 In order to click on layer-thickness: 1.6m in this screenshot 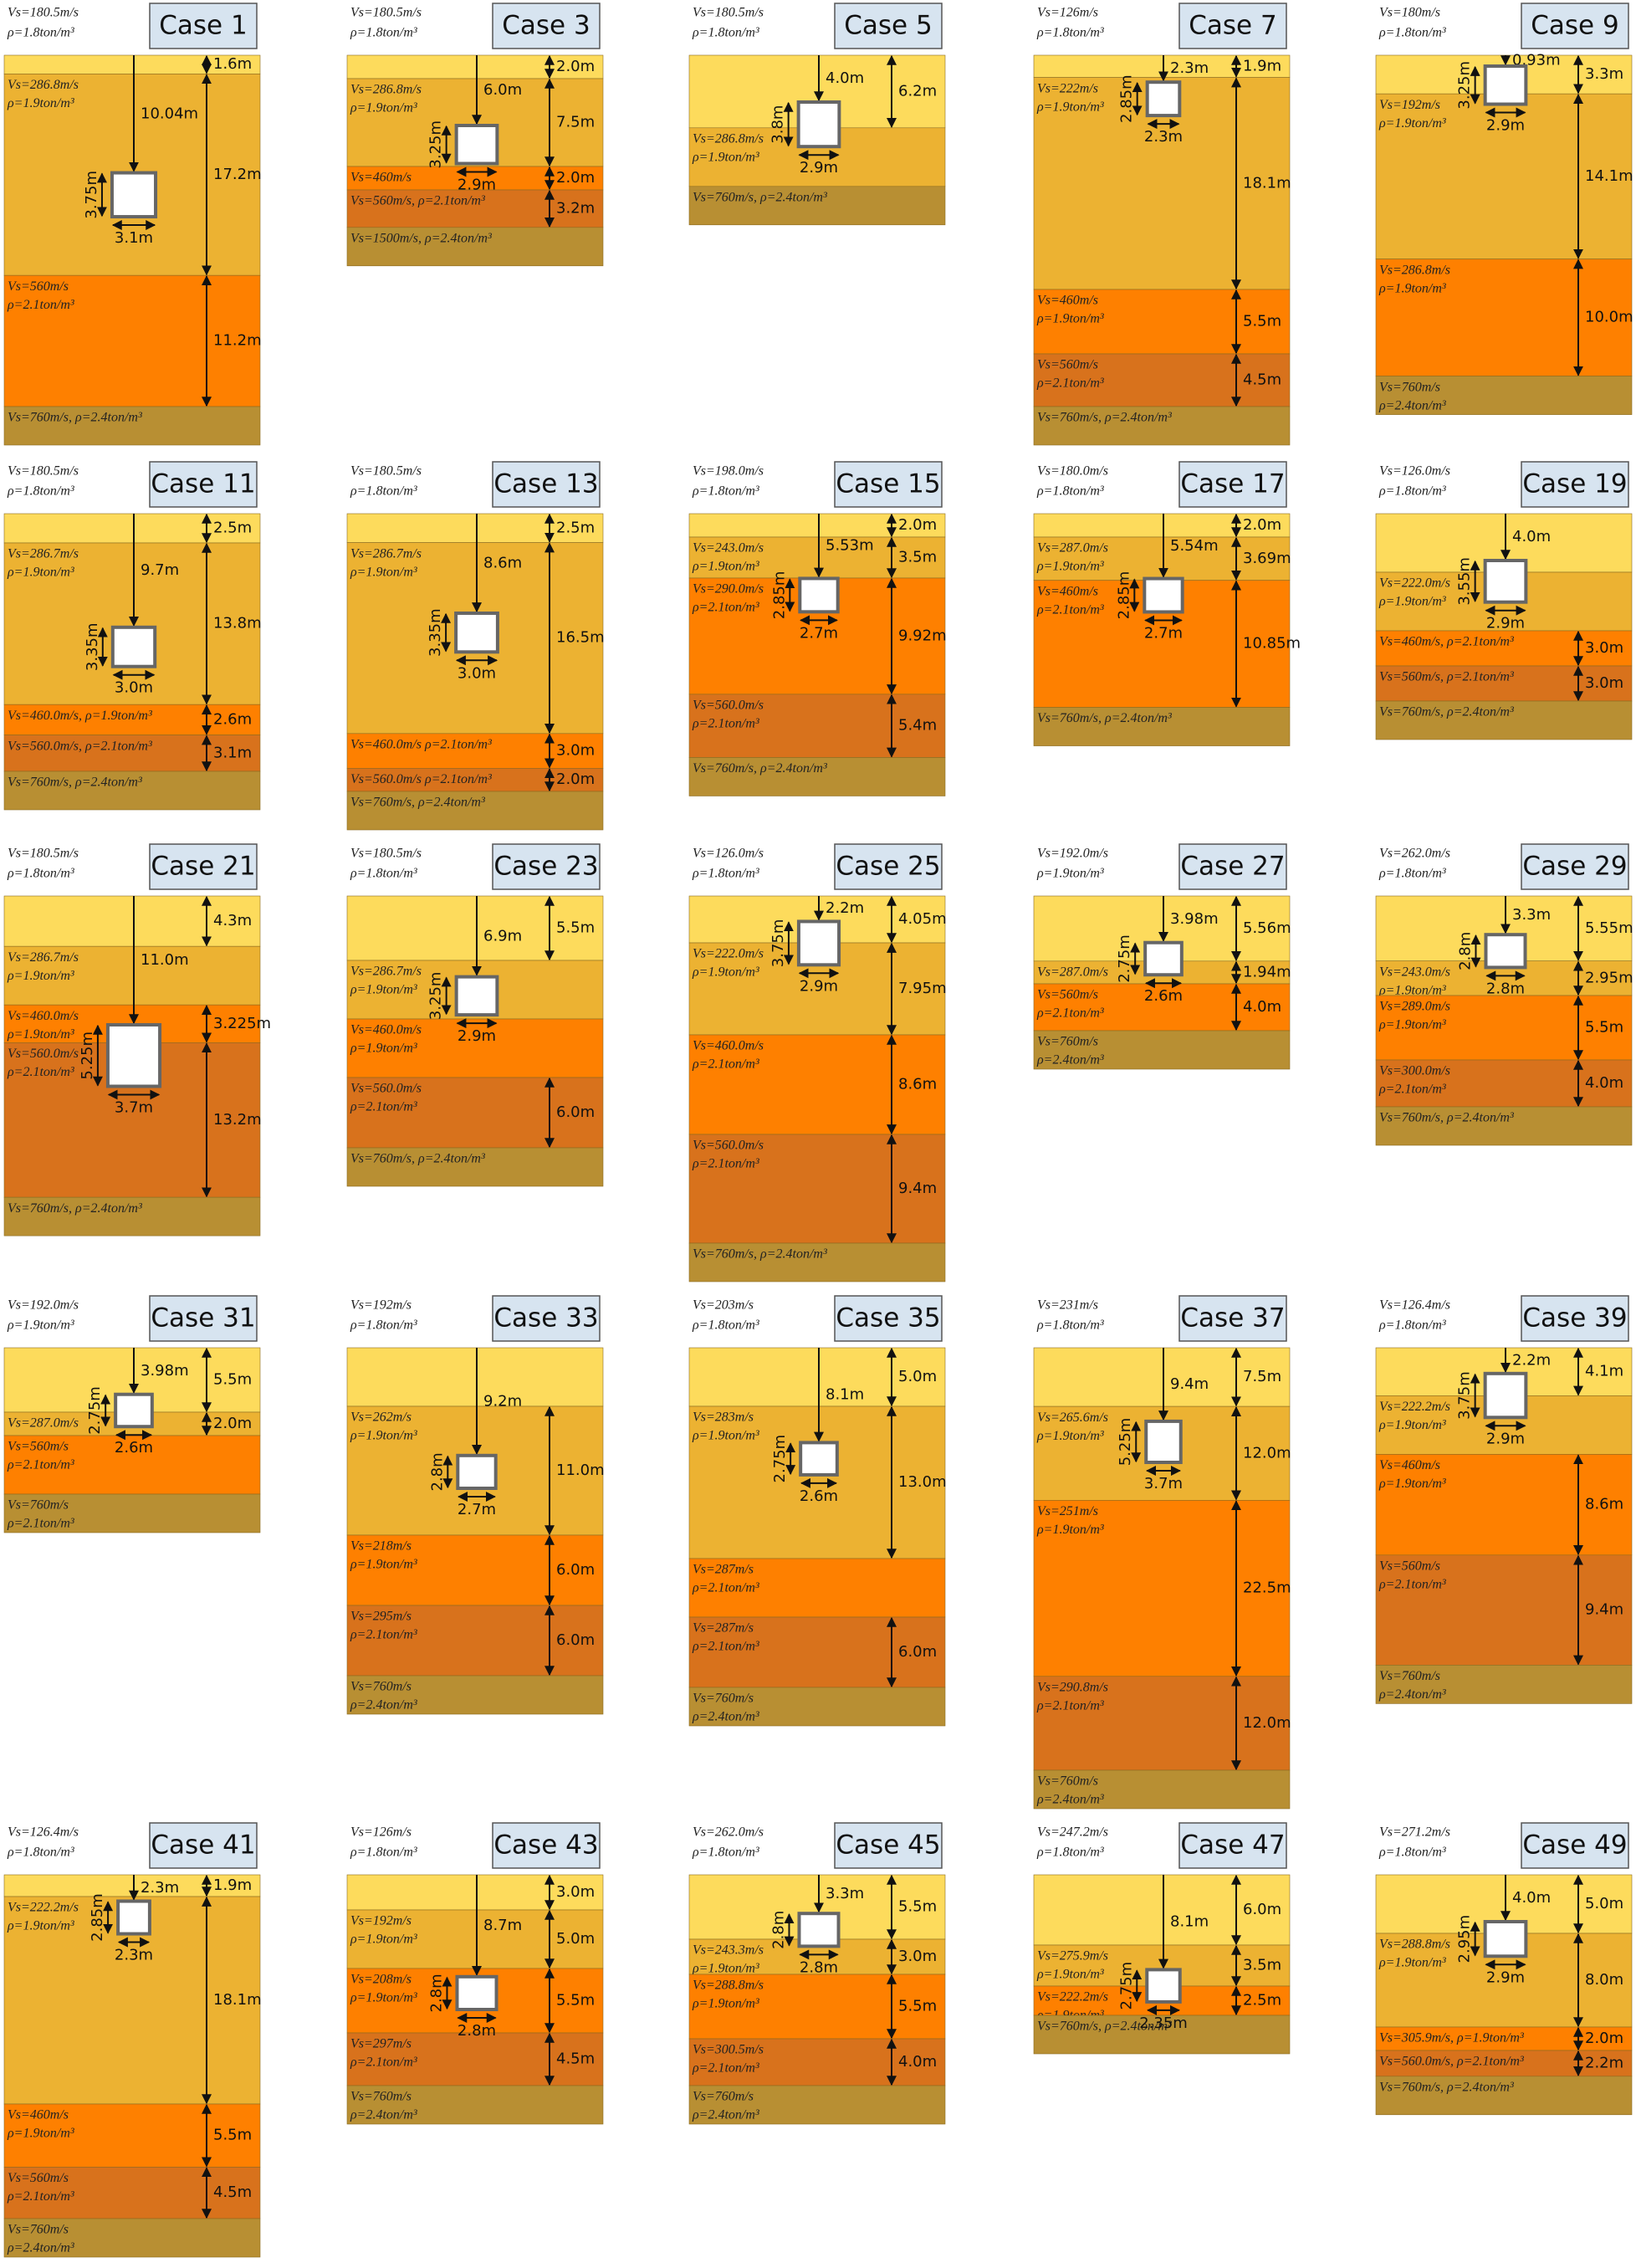, I will do `click(233, 64)`.